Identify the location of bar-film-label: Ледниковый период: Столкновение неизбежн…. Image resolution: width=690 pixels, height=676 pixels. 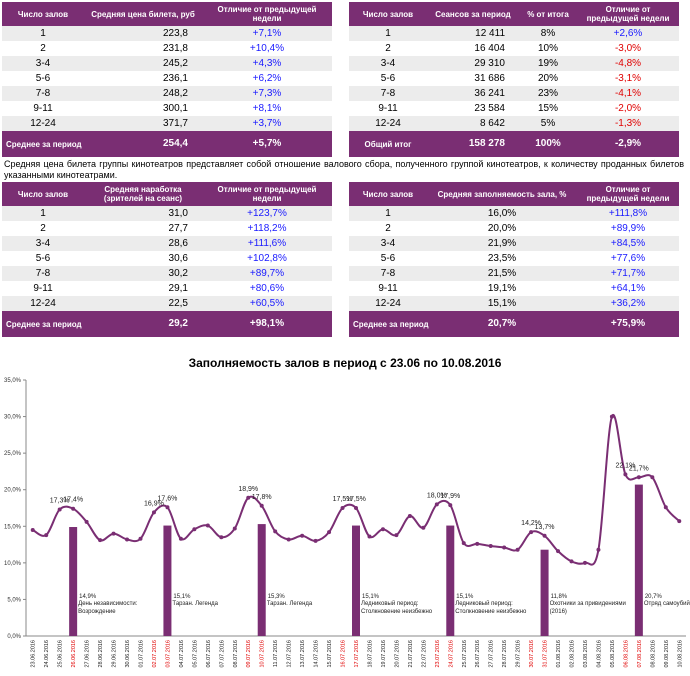
(491, 607).